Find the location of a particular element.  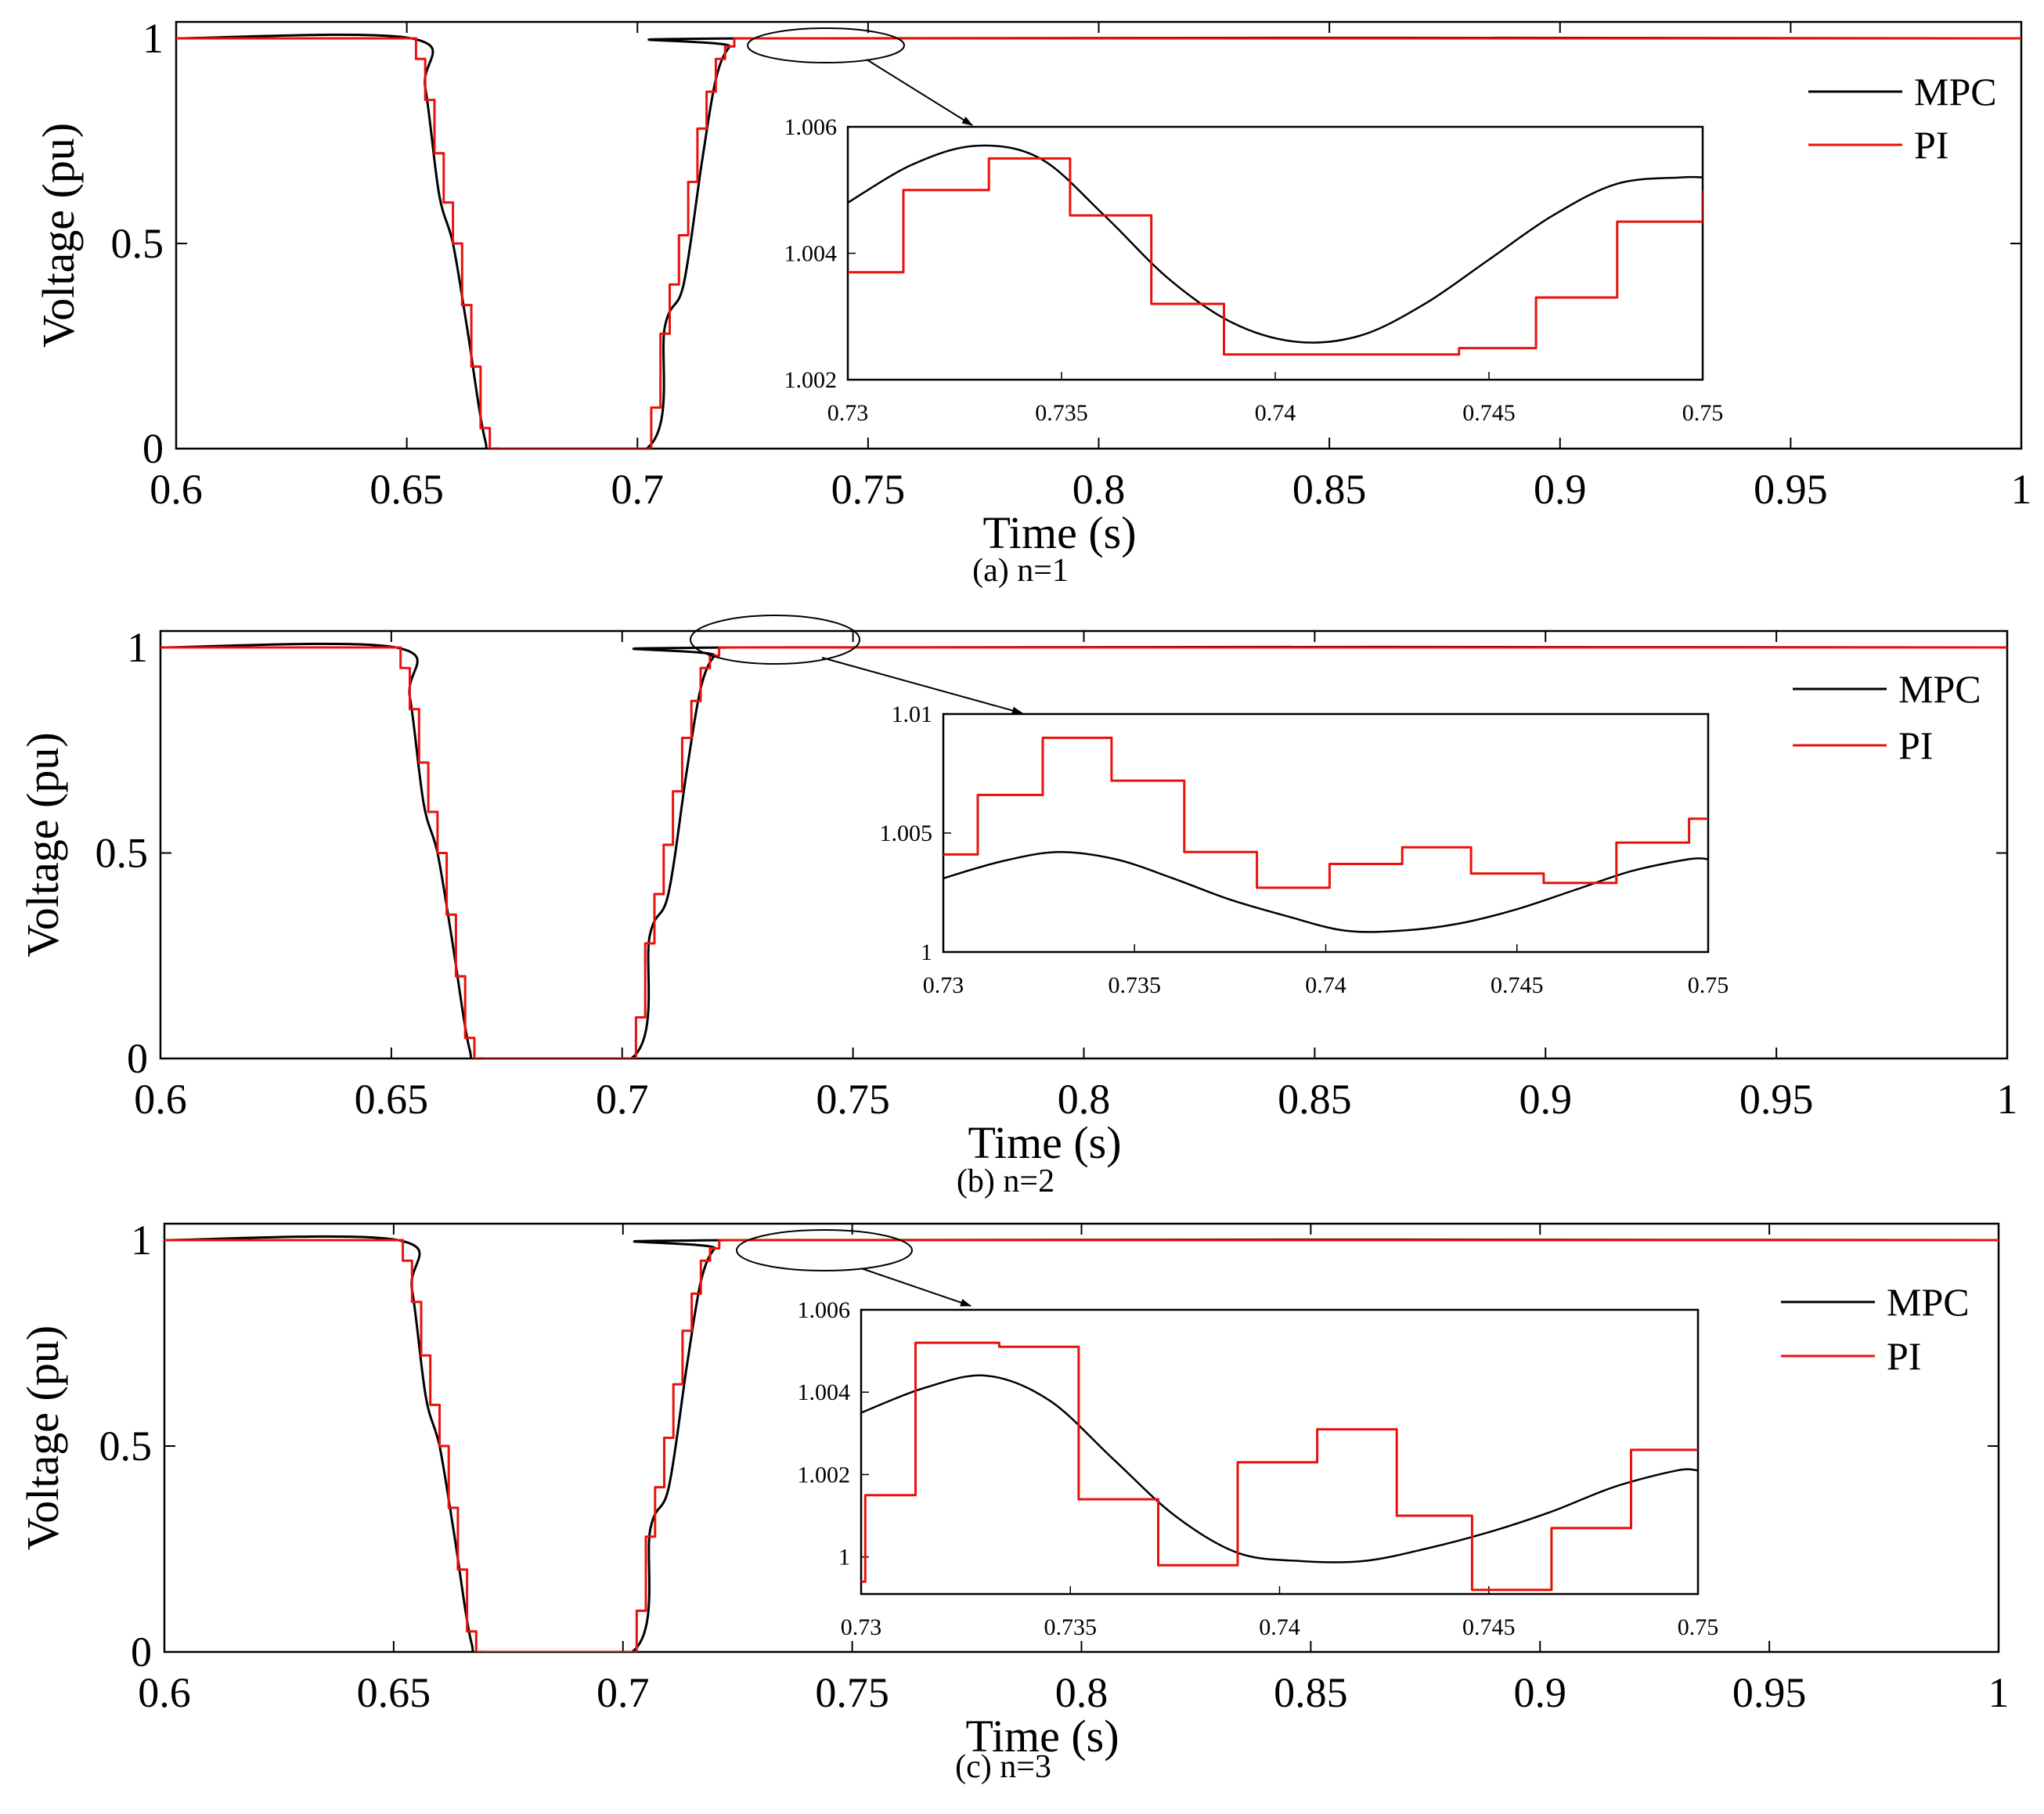

inset-plot: 0.73 0.735 0.74 0.745 0.75 1 1.002 1.004 1.006 is located at coordinates (1258, 1468).